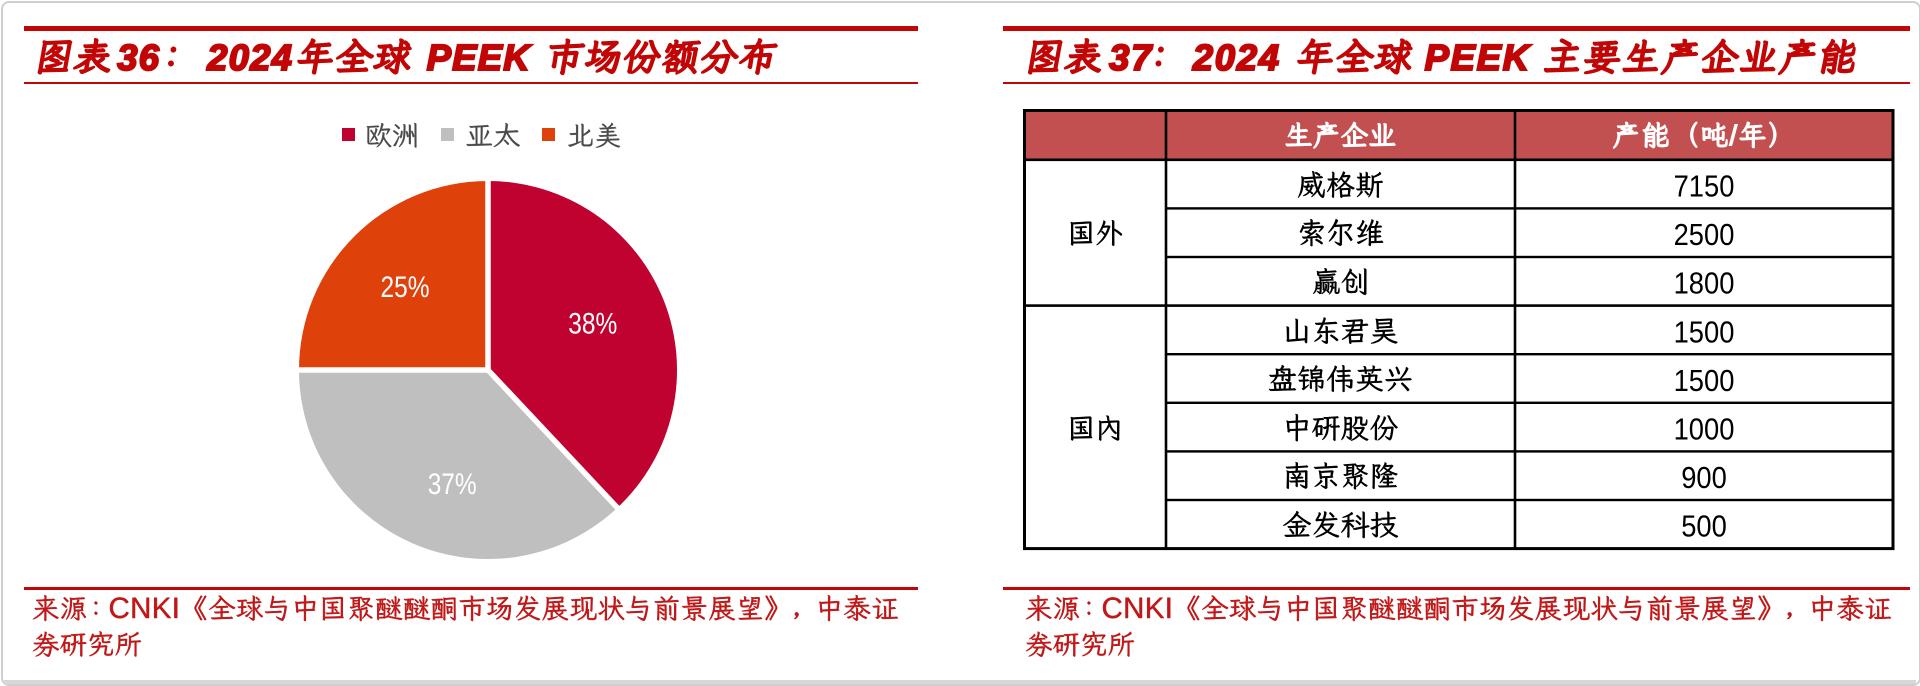 The height and width of the screenshot is (686, 1920). What do you see at coordinates (452, 484) in the screenshot?
I see `svg-text: 37%` at bounding box center [452, 484].